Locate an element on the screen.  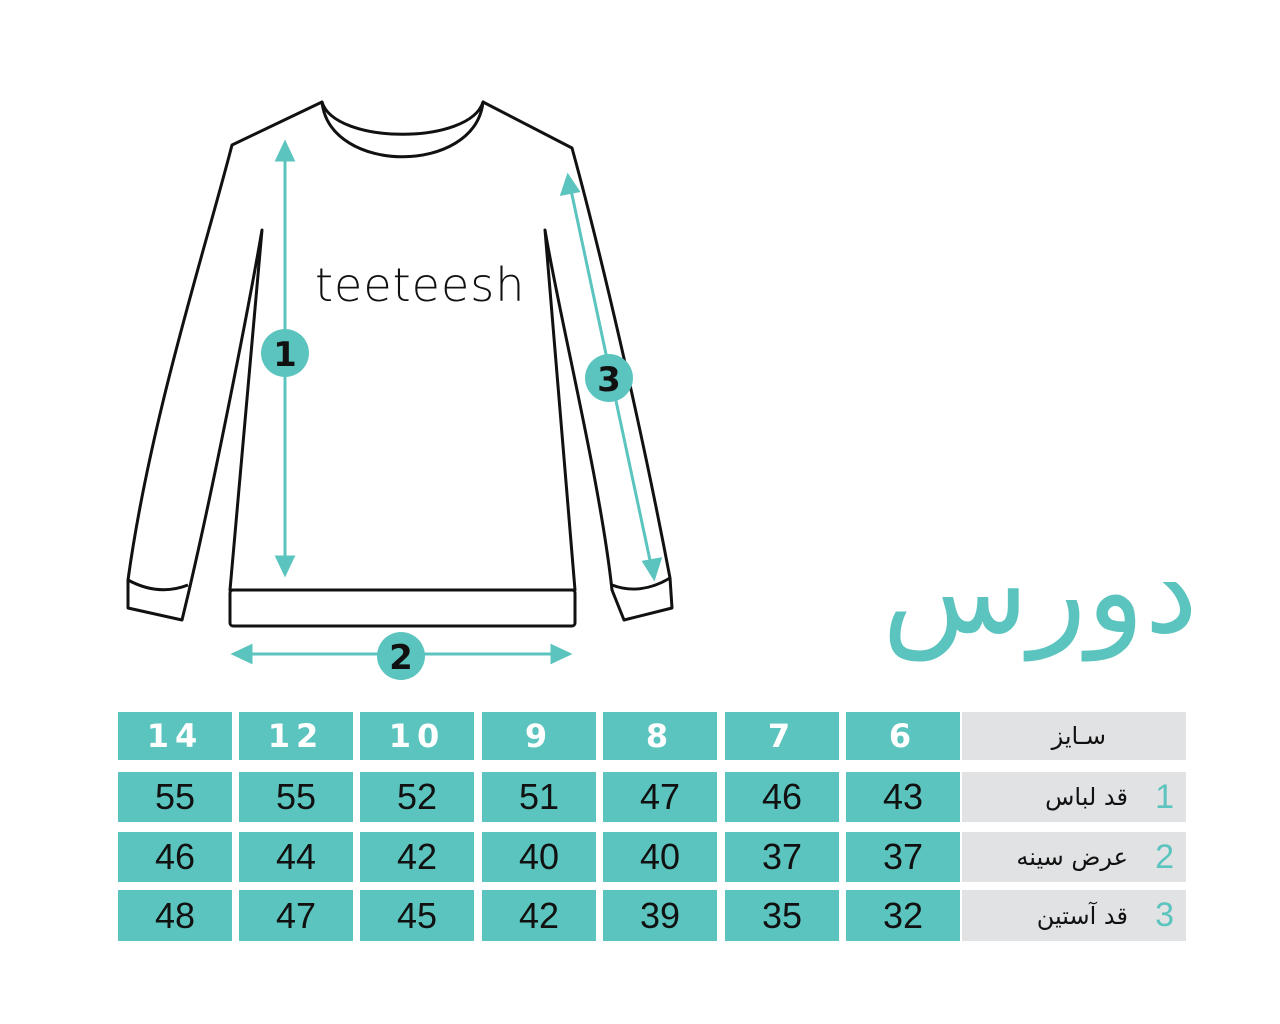
row-number: 1 is located at coordinates (1164, 796).